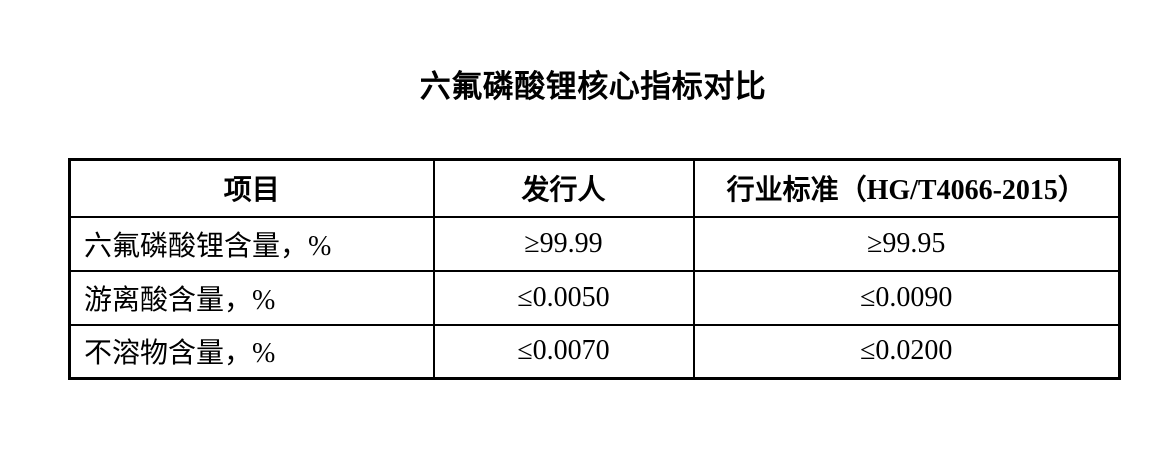  What do you see at coordinates (563, 243) in the screenshot?
I see `cell-issuer-value: ≥99.99` at bounding box center [563, 243].